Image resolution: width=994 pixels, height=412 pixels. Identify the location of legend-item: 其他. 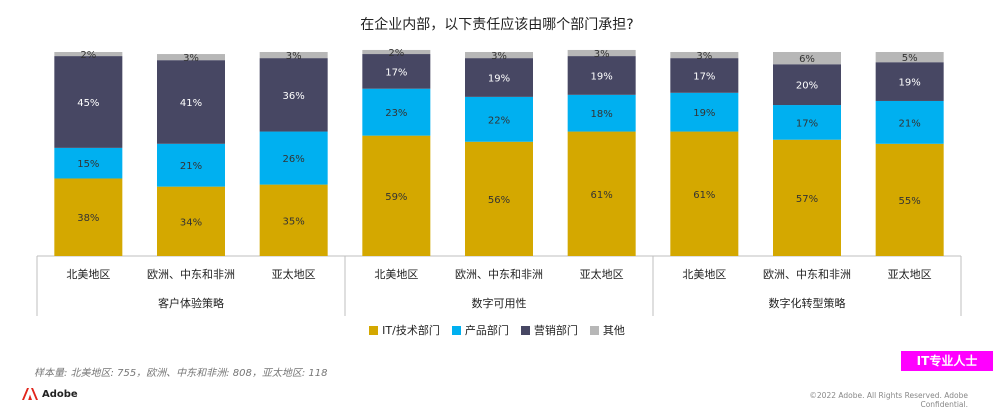
(607, 330).